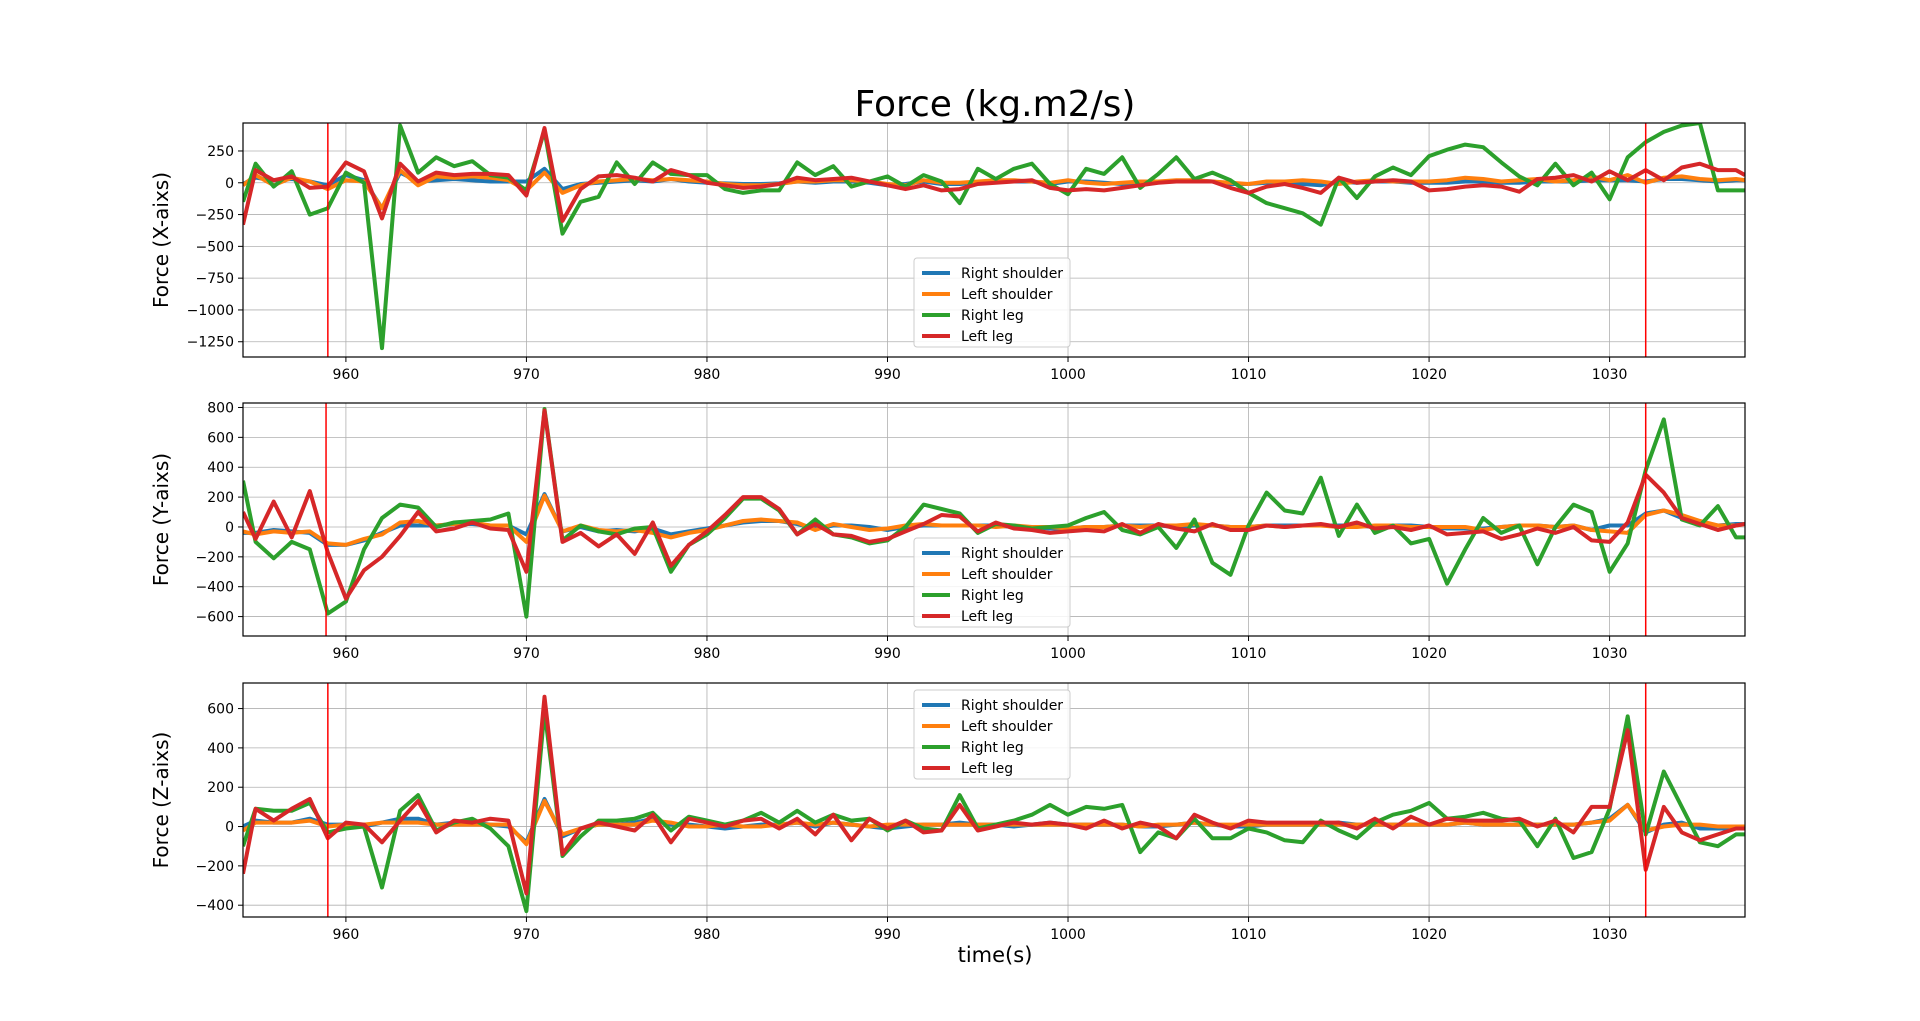 The image size is (1920, 1021). What do you see at coordinates (210, 311) in the screenshot?
I see `y-tick-label: −1000` at bounding box center [210, 311].